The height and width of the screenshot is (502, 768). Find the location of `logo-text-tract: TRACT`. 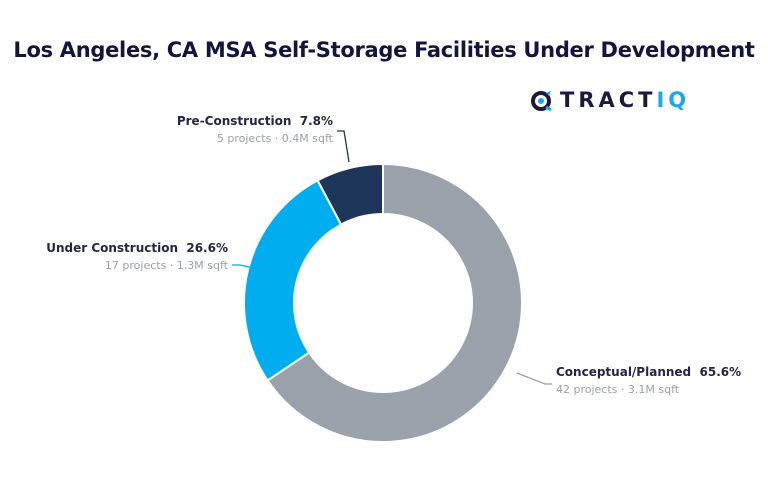

logo-text-tract: TRACT is located at coordinates (608, 100).